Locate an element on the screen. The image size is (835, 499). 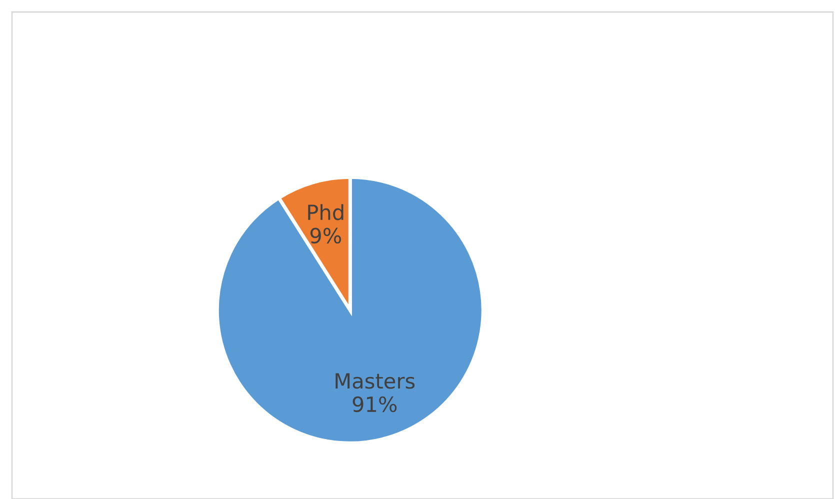
slice-label: Masters is located at coordinates (375, 381).